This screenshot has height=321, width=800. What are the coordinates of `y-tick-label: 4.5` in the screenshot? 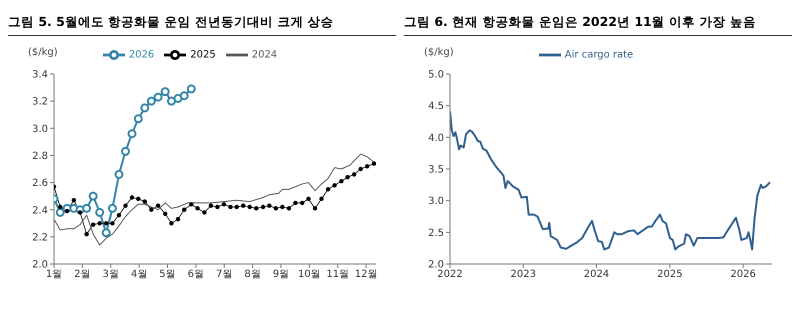 It's located at (436, 106).